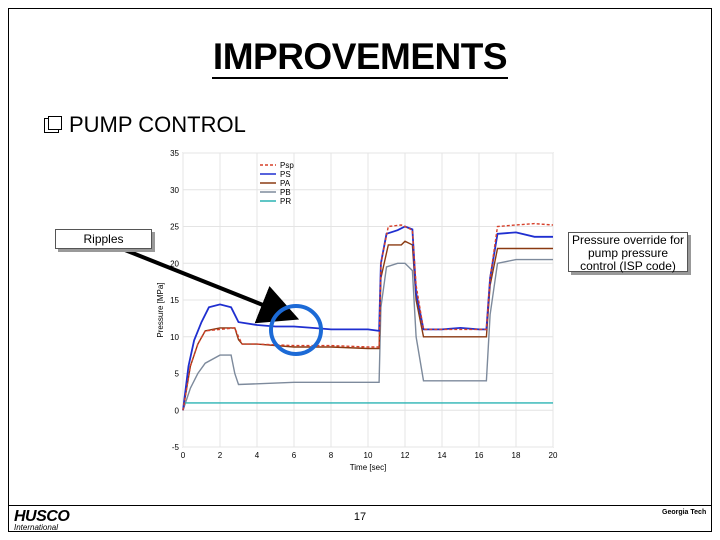  Describe the element at coordinates (174, 190) in the screenshot. I see `y-tick-label: 30` at that location.